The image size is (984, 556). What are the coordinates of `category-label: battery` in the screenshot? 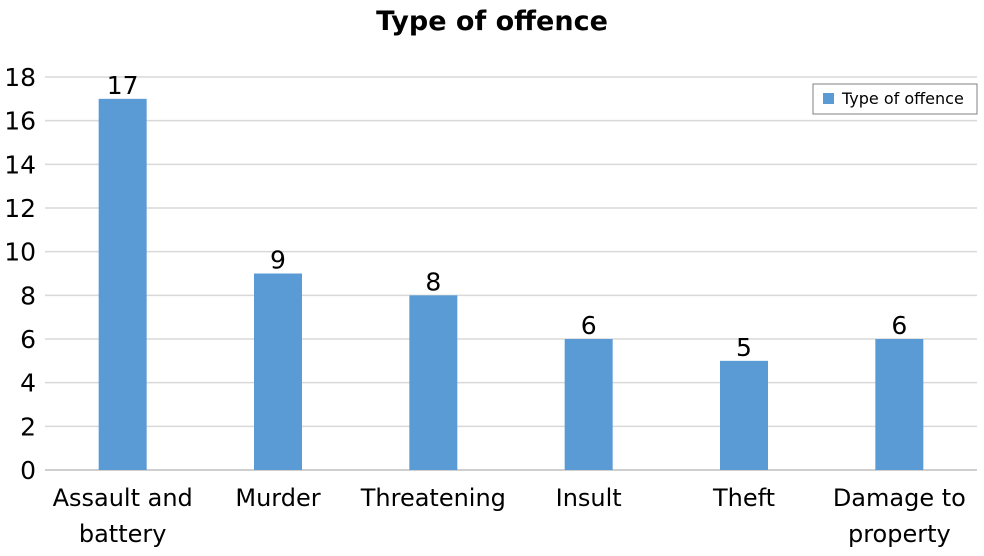 It's located at (123, 534).